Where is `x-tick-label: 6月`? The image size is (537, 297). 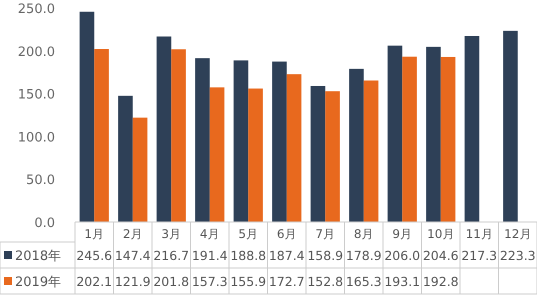
x-tick-label: 6月 is located at coordinates (286, 234).